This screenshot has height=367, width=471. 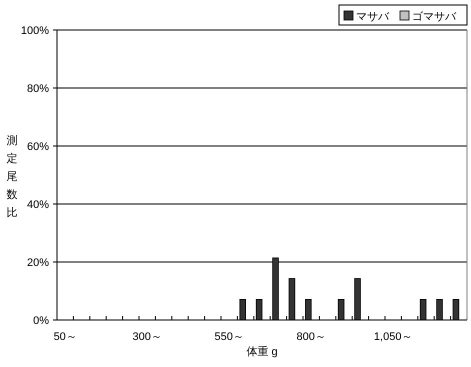 I want to click on y-tick-label: 0%, so click(x=41, y=321).